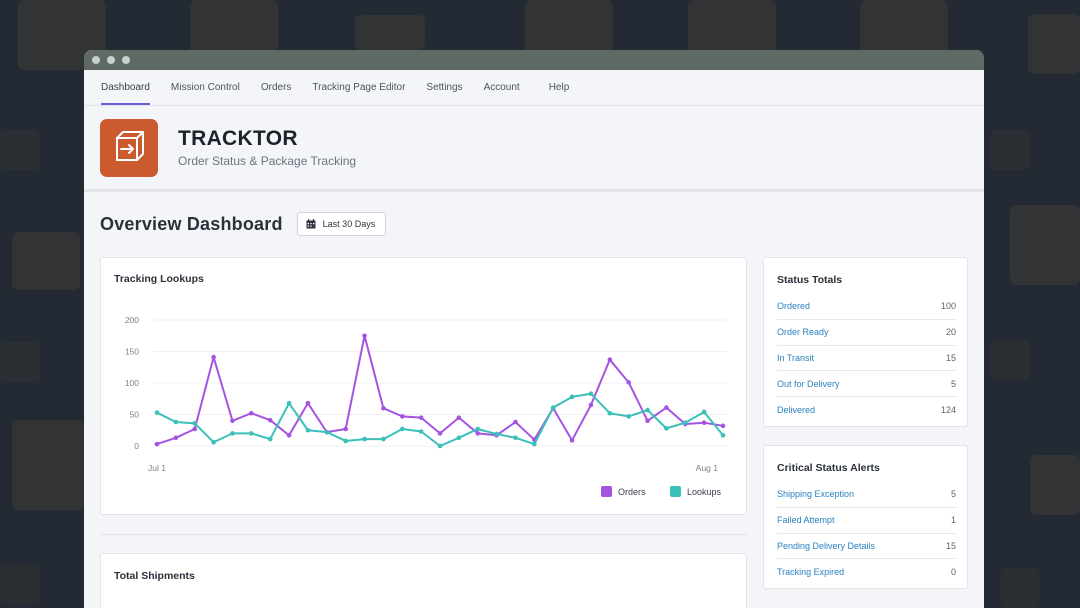 This screenshot has width=1080, height=608. I want to click on total-shipments-card: Total Shipments, so click(423, 580).